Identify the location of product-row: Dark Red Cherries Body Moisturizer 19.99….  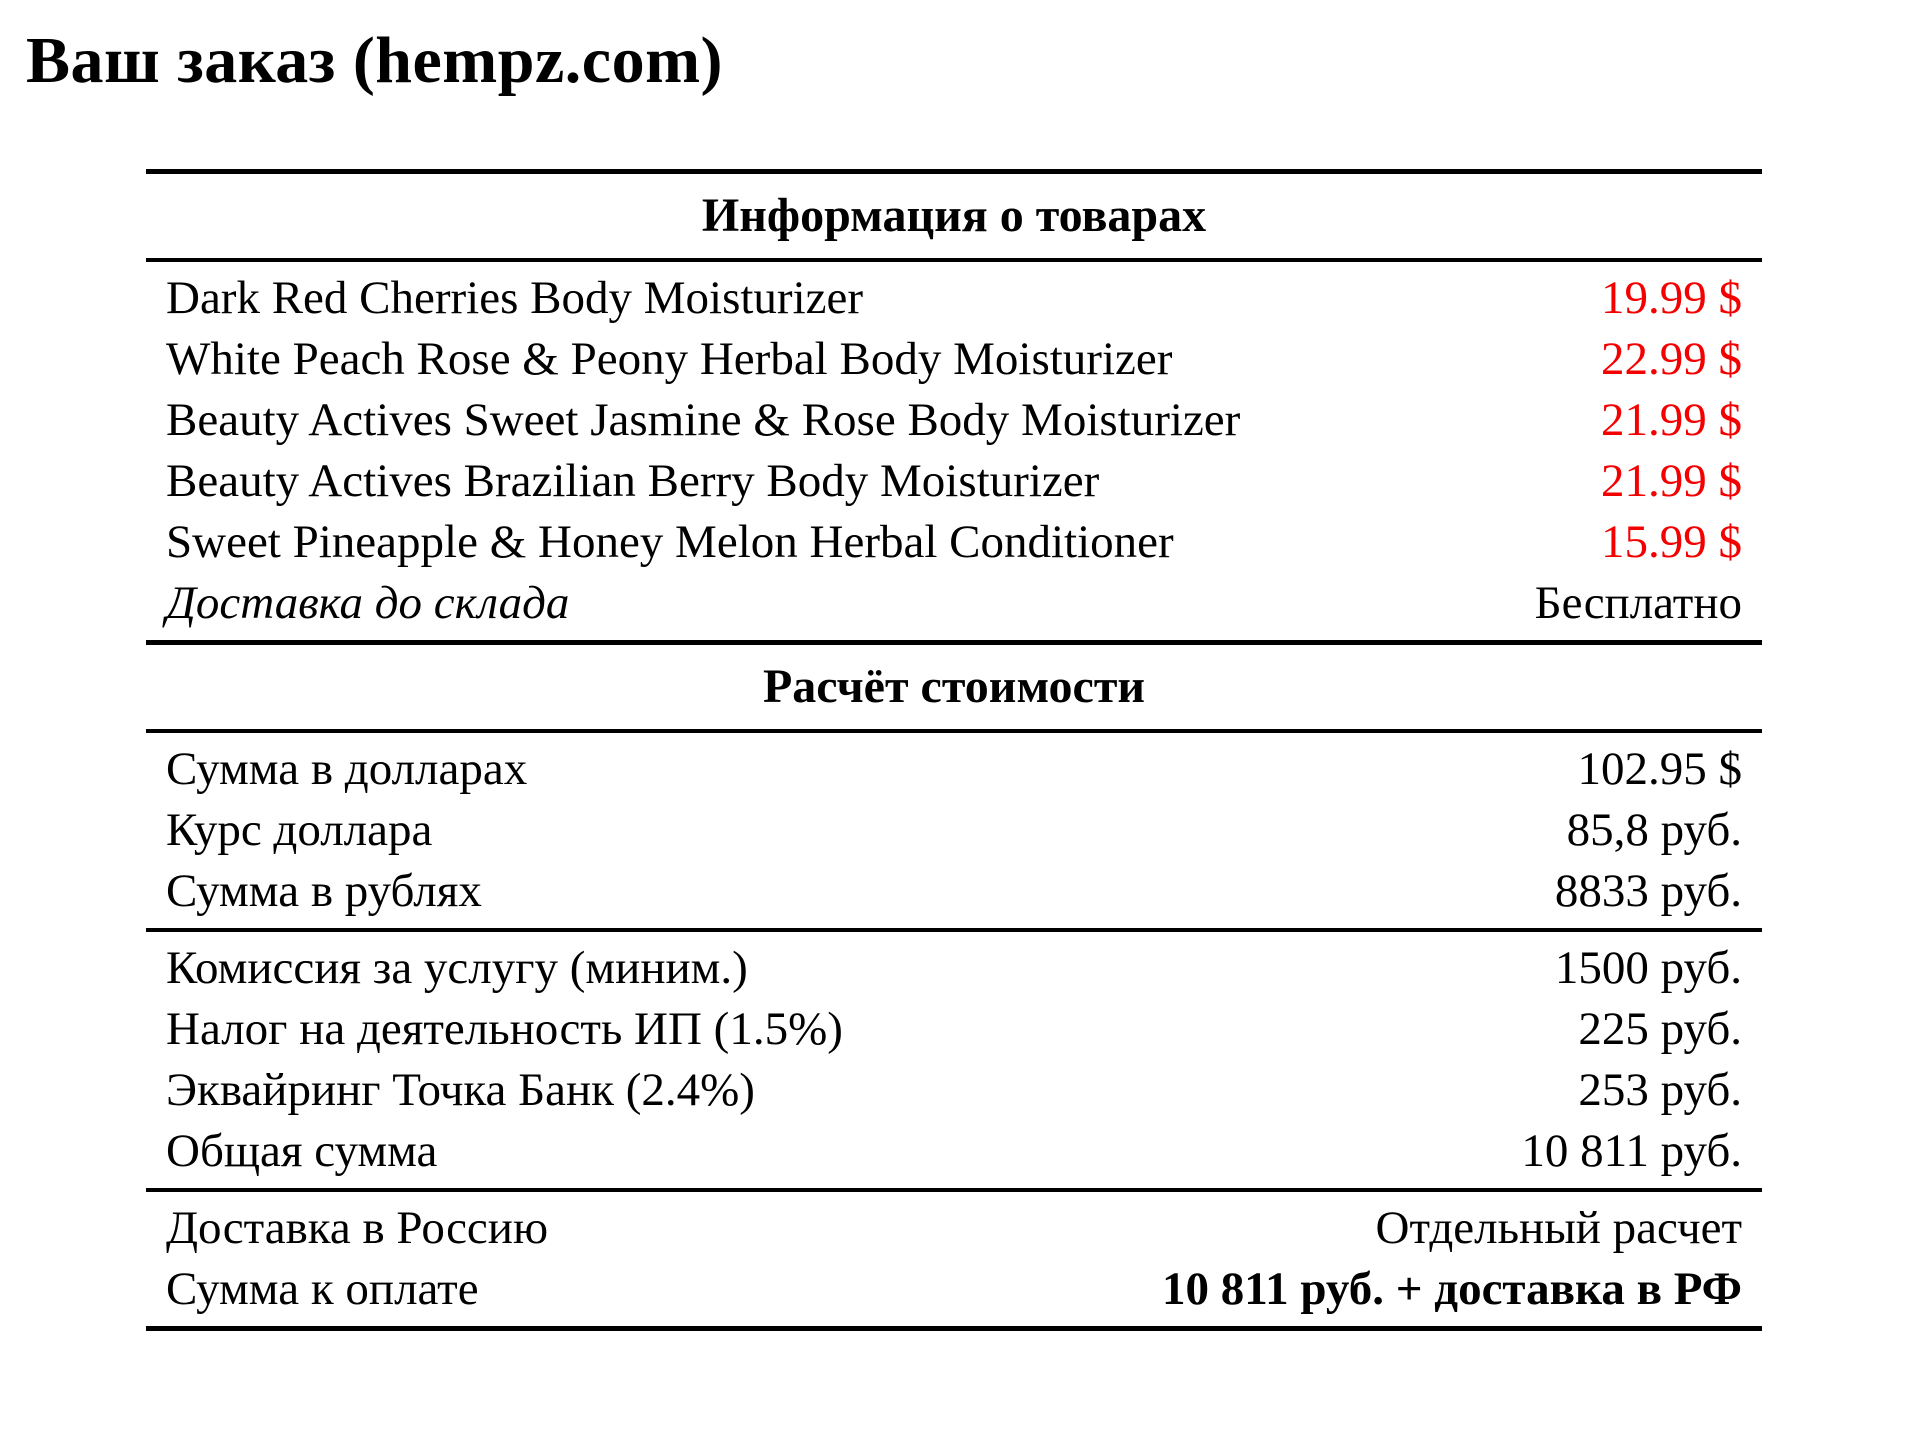
(954, 298).